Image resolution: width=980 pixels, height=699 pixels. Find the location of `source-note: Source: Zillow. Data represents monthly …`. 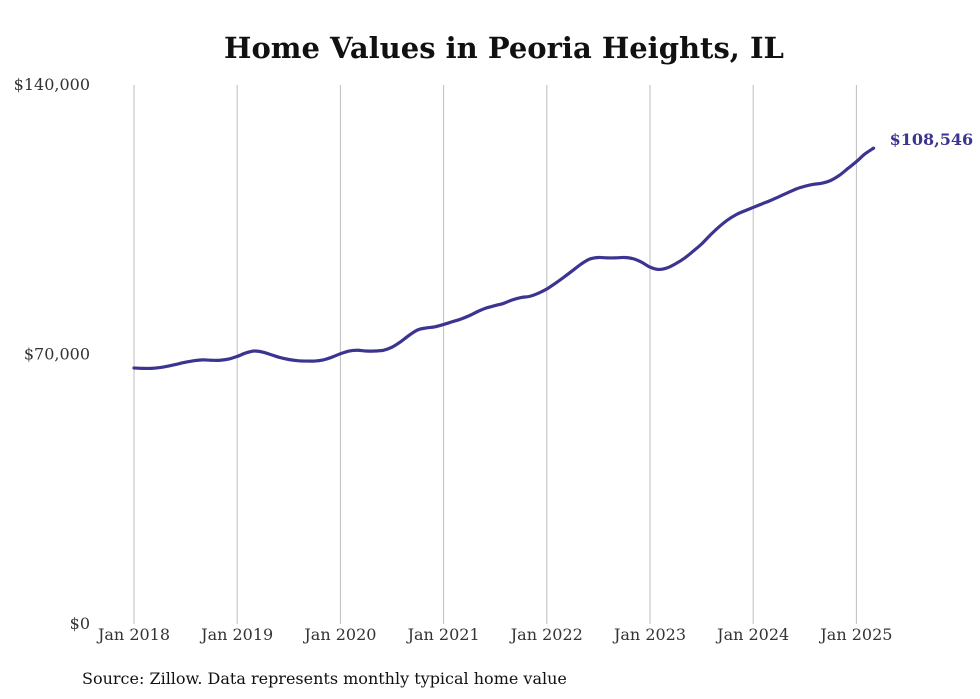

source-note: Source: Zillow. Data represents monthly … is located at coordinates (324, 678).